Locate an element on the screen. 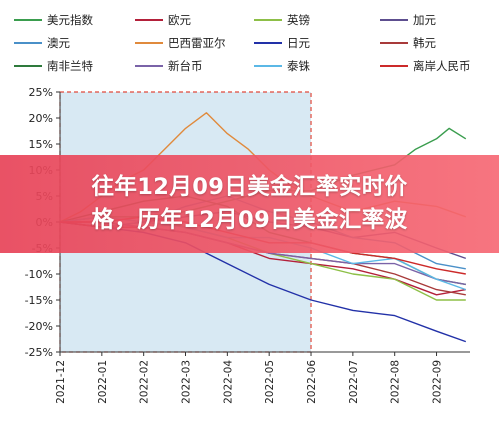 This screenshot has width=499, height=423. x-tick-label: 2022-03 is located at coordinates (187, 382).